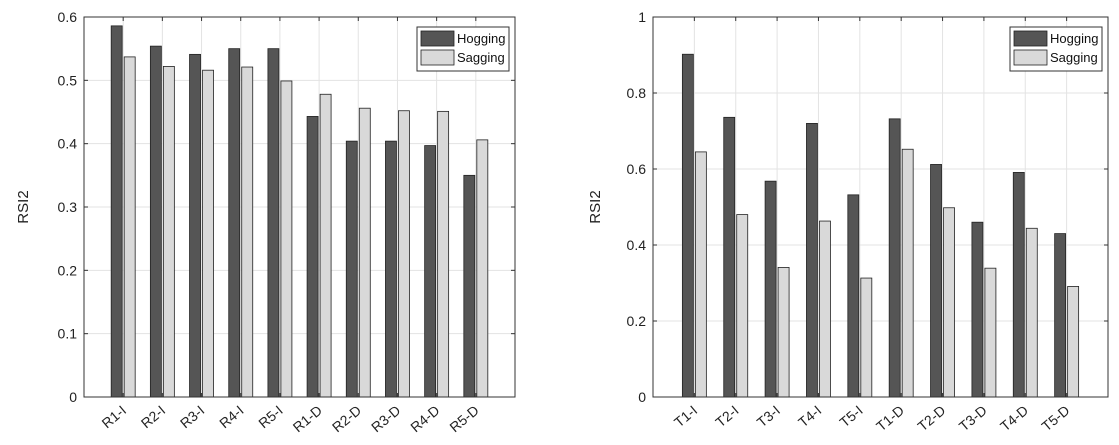  Describe the element at coordinates (642, 17) in the screenshot. I see `y-tick-label: 1` at that location.